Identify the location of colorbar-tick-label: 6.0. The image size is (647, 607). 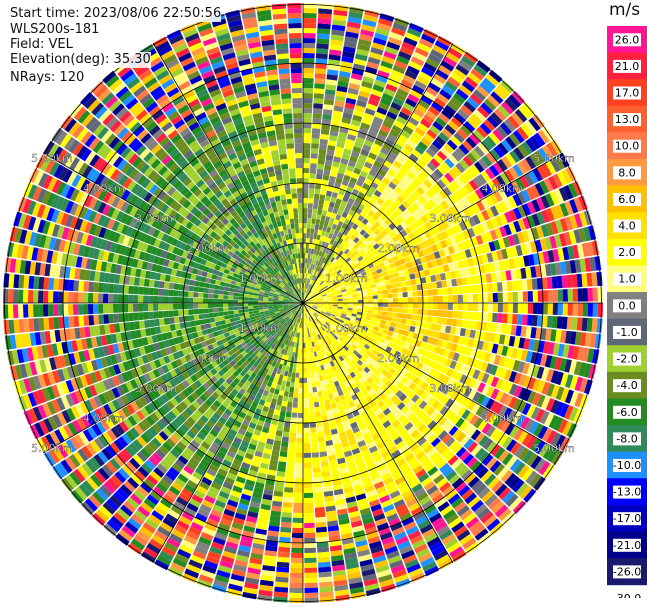
(627, 199).